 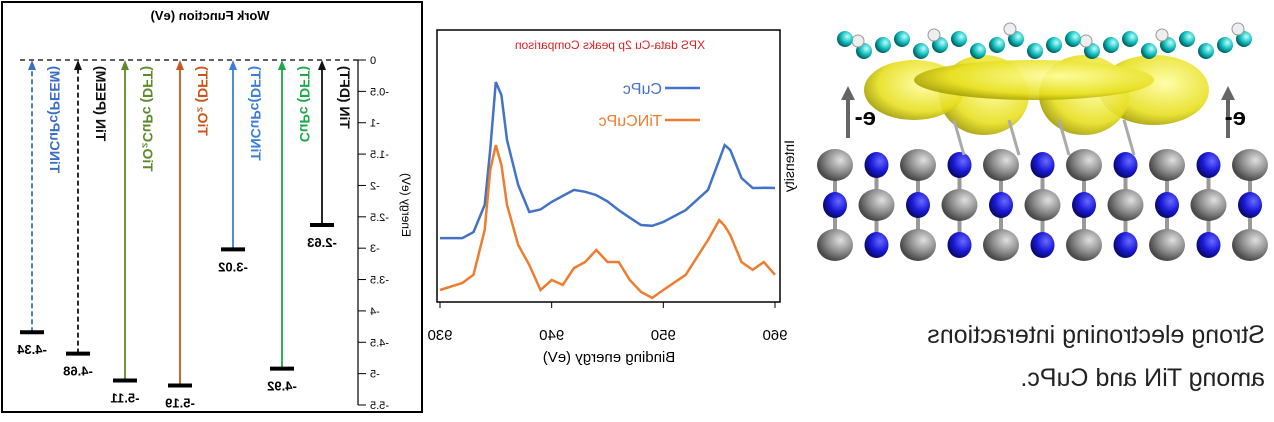 I want to click on x-tick-label: 930, so click(x=439, y=335).